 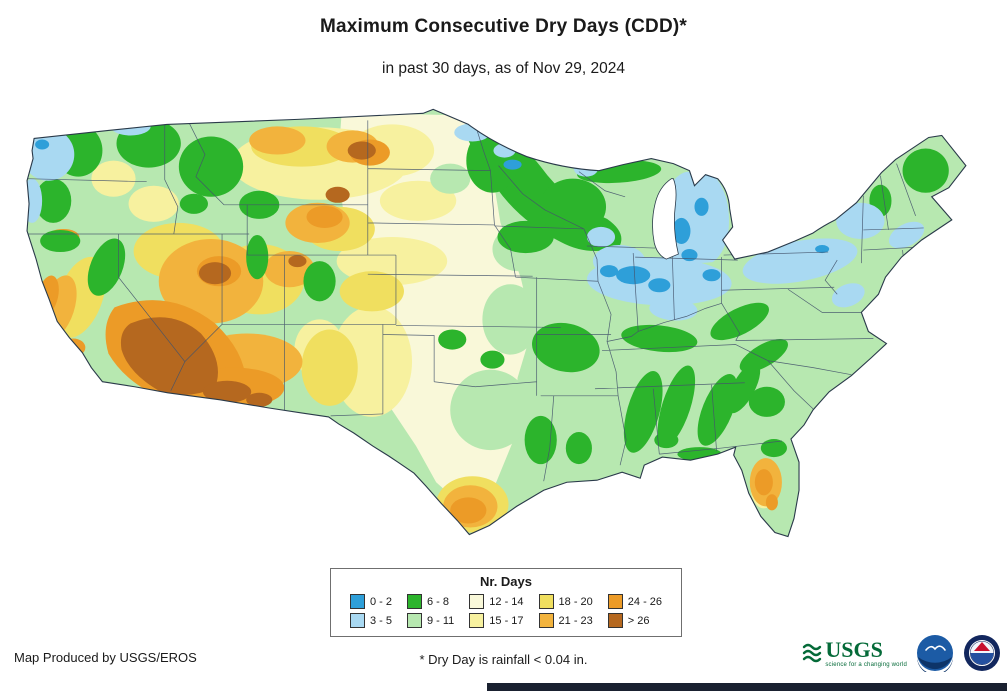 What do you see at coordinates (575, 620) in the screenshot?
I see `legend-label: 21 - 23` at bounding box center [575, 620].